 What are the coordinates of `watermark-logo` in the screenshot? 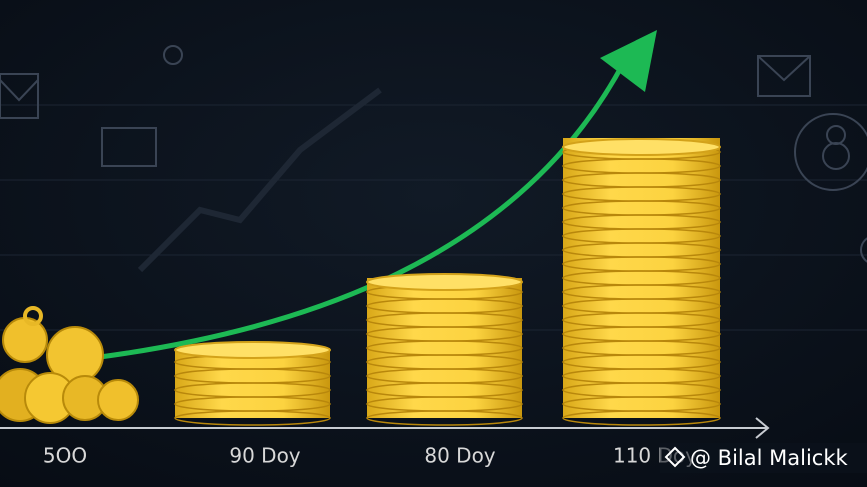 It's located at (675, 457).